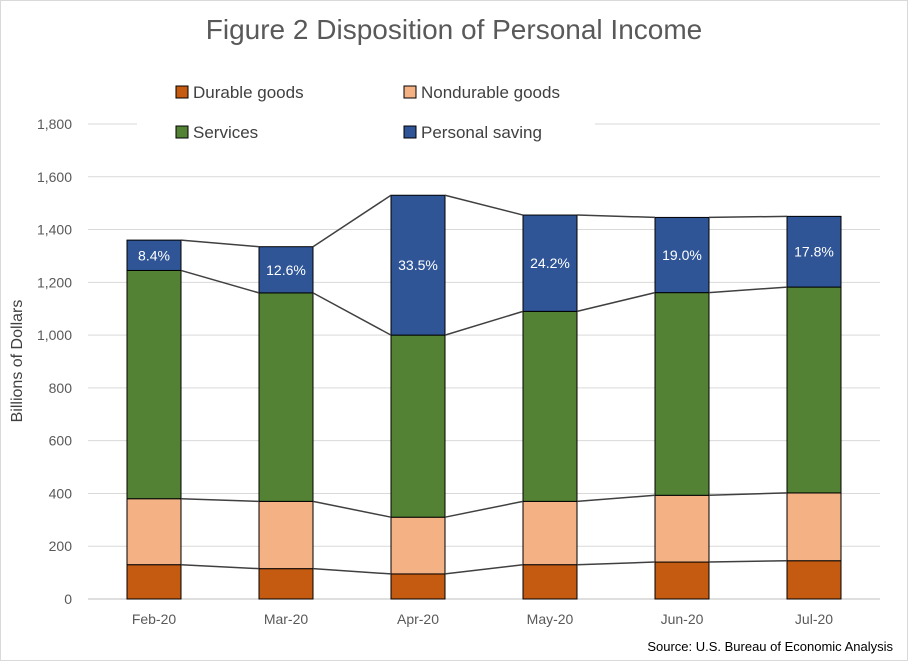 The image size is (908, 661). What do you see at coordinates (54, 124) in the screenshot?
I see `y-tick-label: 1,800` at bounding box center [54, 124].